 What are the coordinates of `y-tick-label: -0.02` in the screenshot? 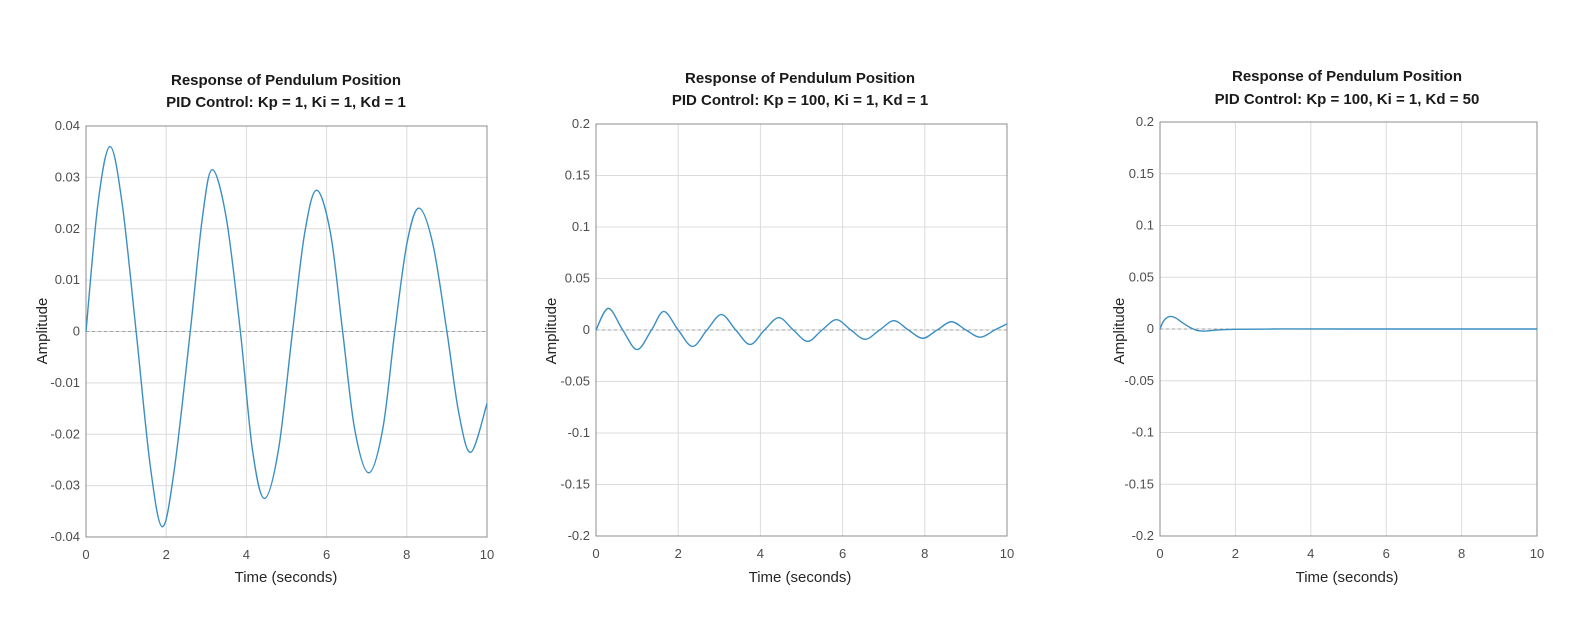 It's located at (65, 433).